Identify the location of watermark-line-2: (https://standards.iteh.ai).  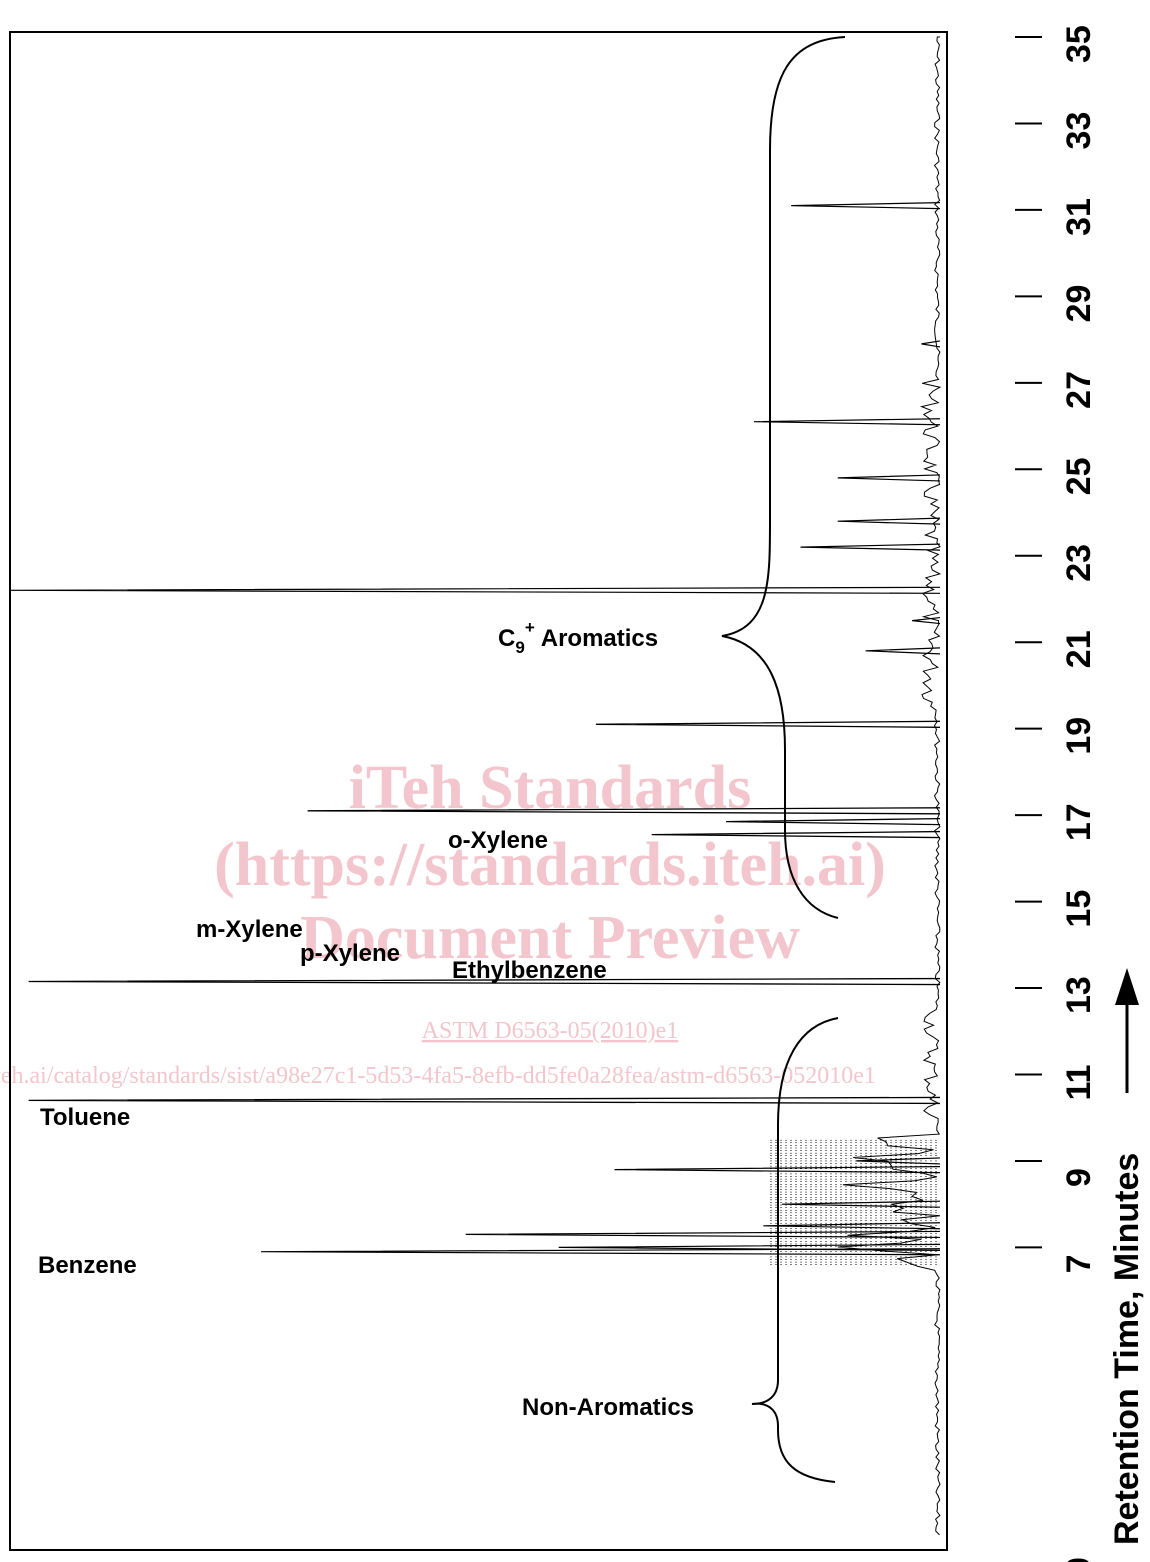
(550, 865).